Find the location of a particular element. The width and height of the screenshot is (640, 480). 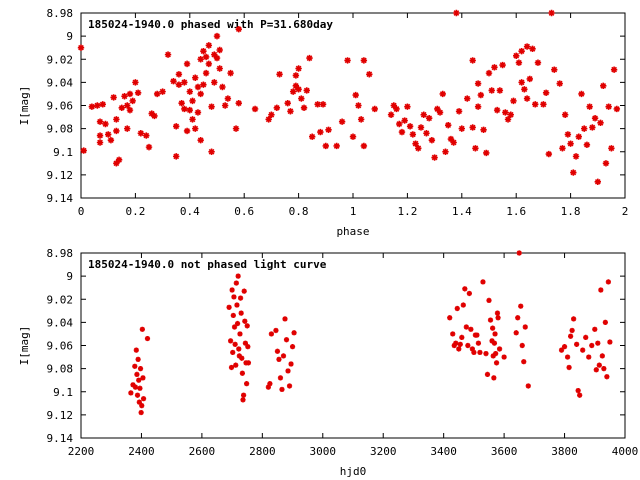

phased-x-tick-label: 1.6 is located at coordinates (516, 211).